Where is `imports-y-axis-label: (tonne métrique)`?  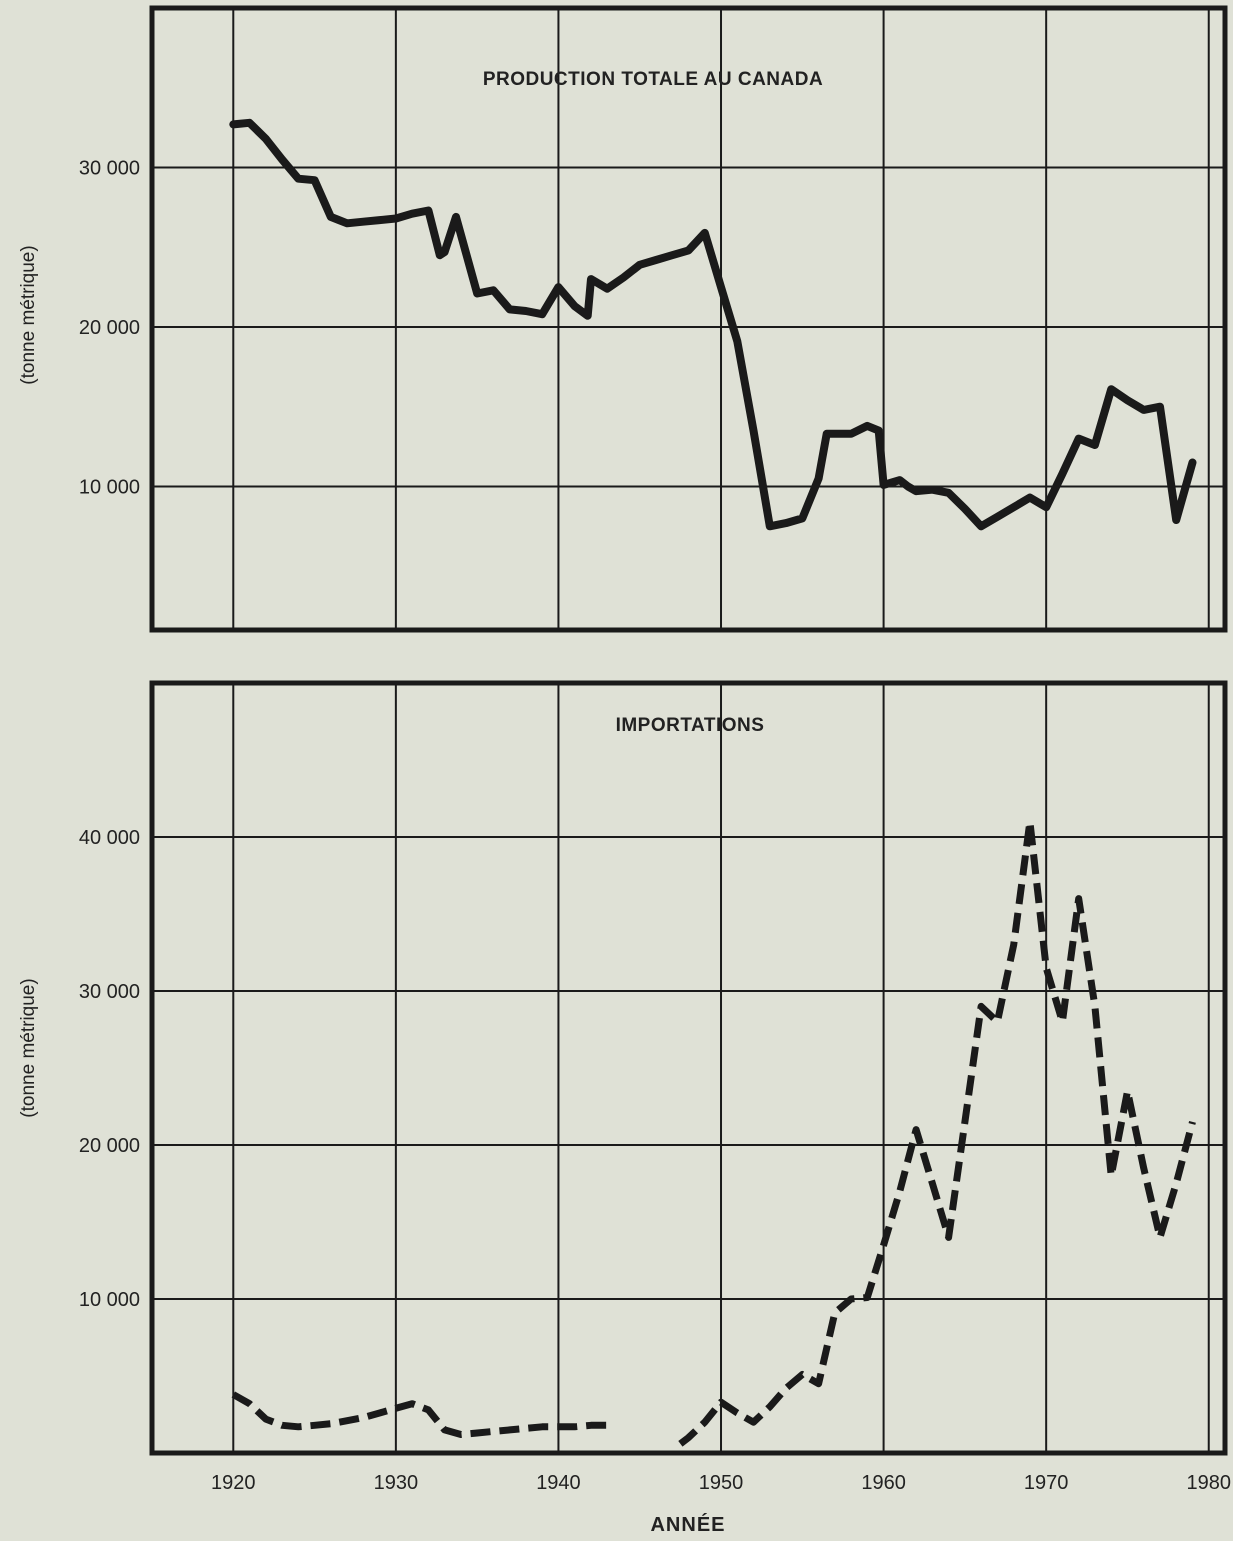 imports-y-axis-label: (tonne métrique) is located at coordinates (28, 1047).